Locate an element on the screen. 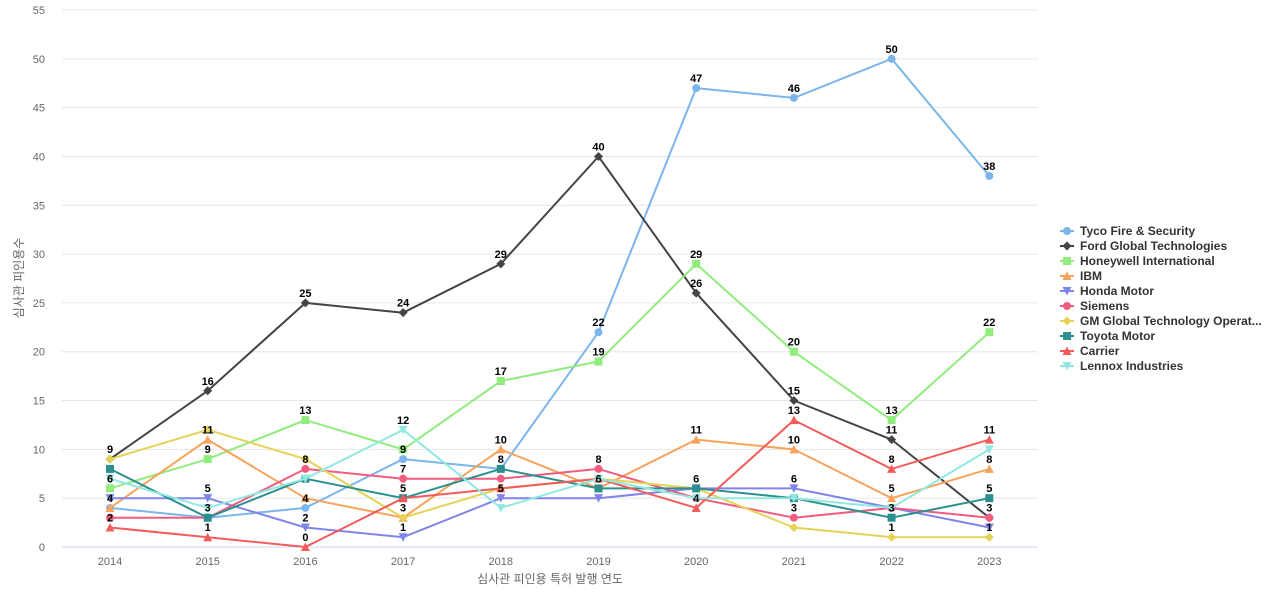 The height and width of the screenshot is (600, 1280). x-tick-label: 2015 is located at coordinates (207, 562).